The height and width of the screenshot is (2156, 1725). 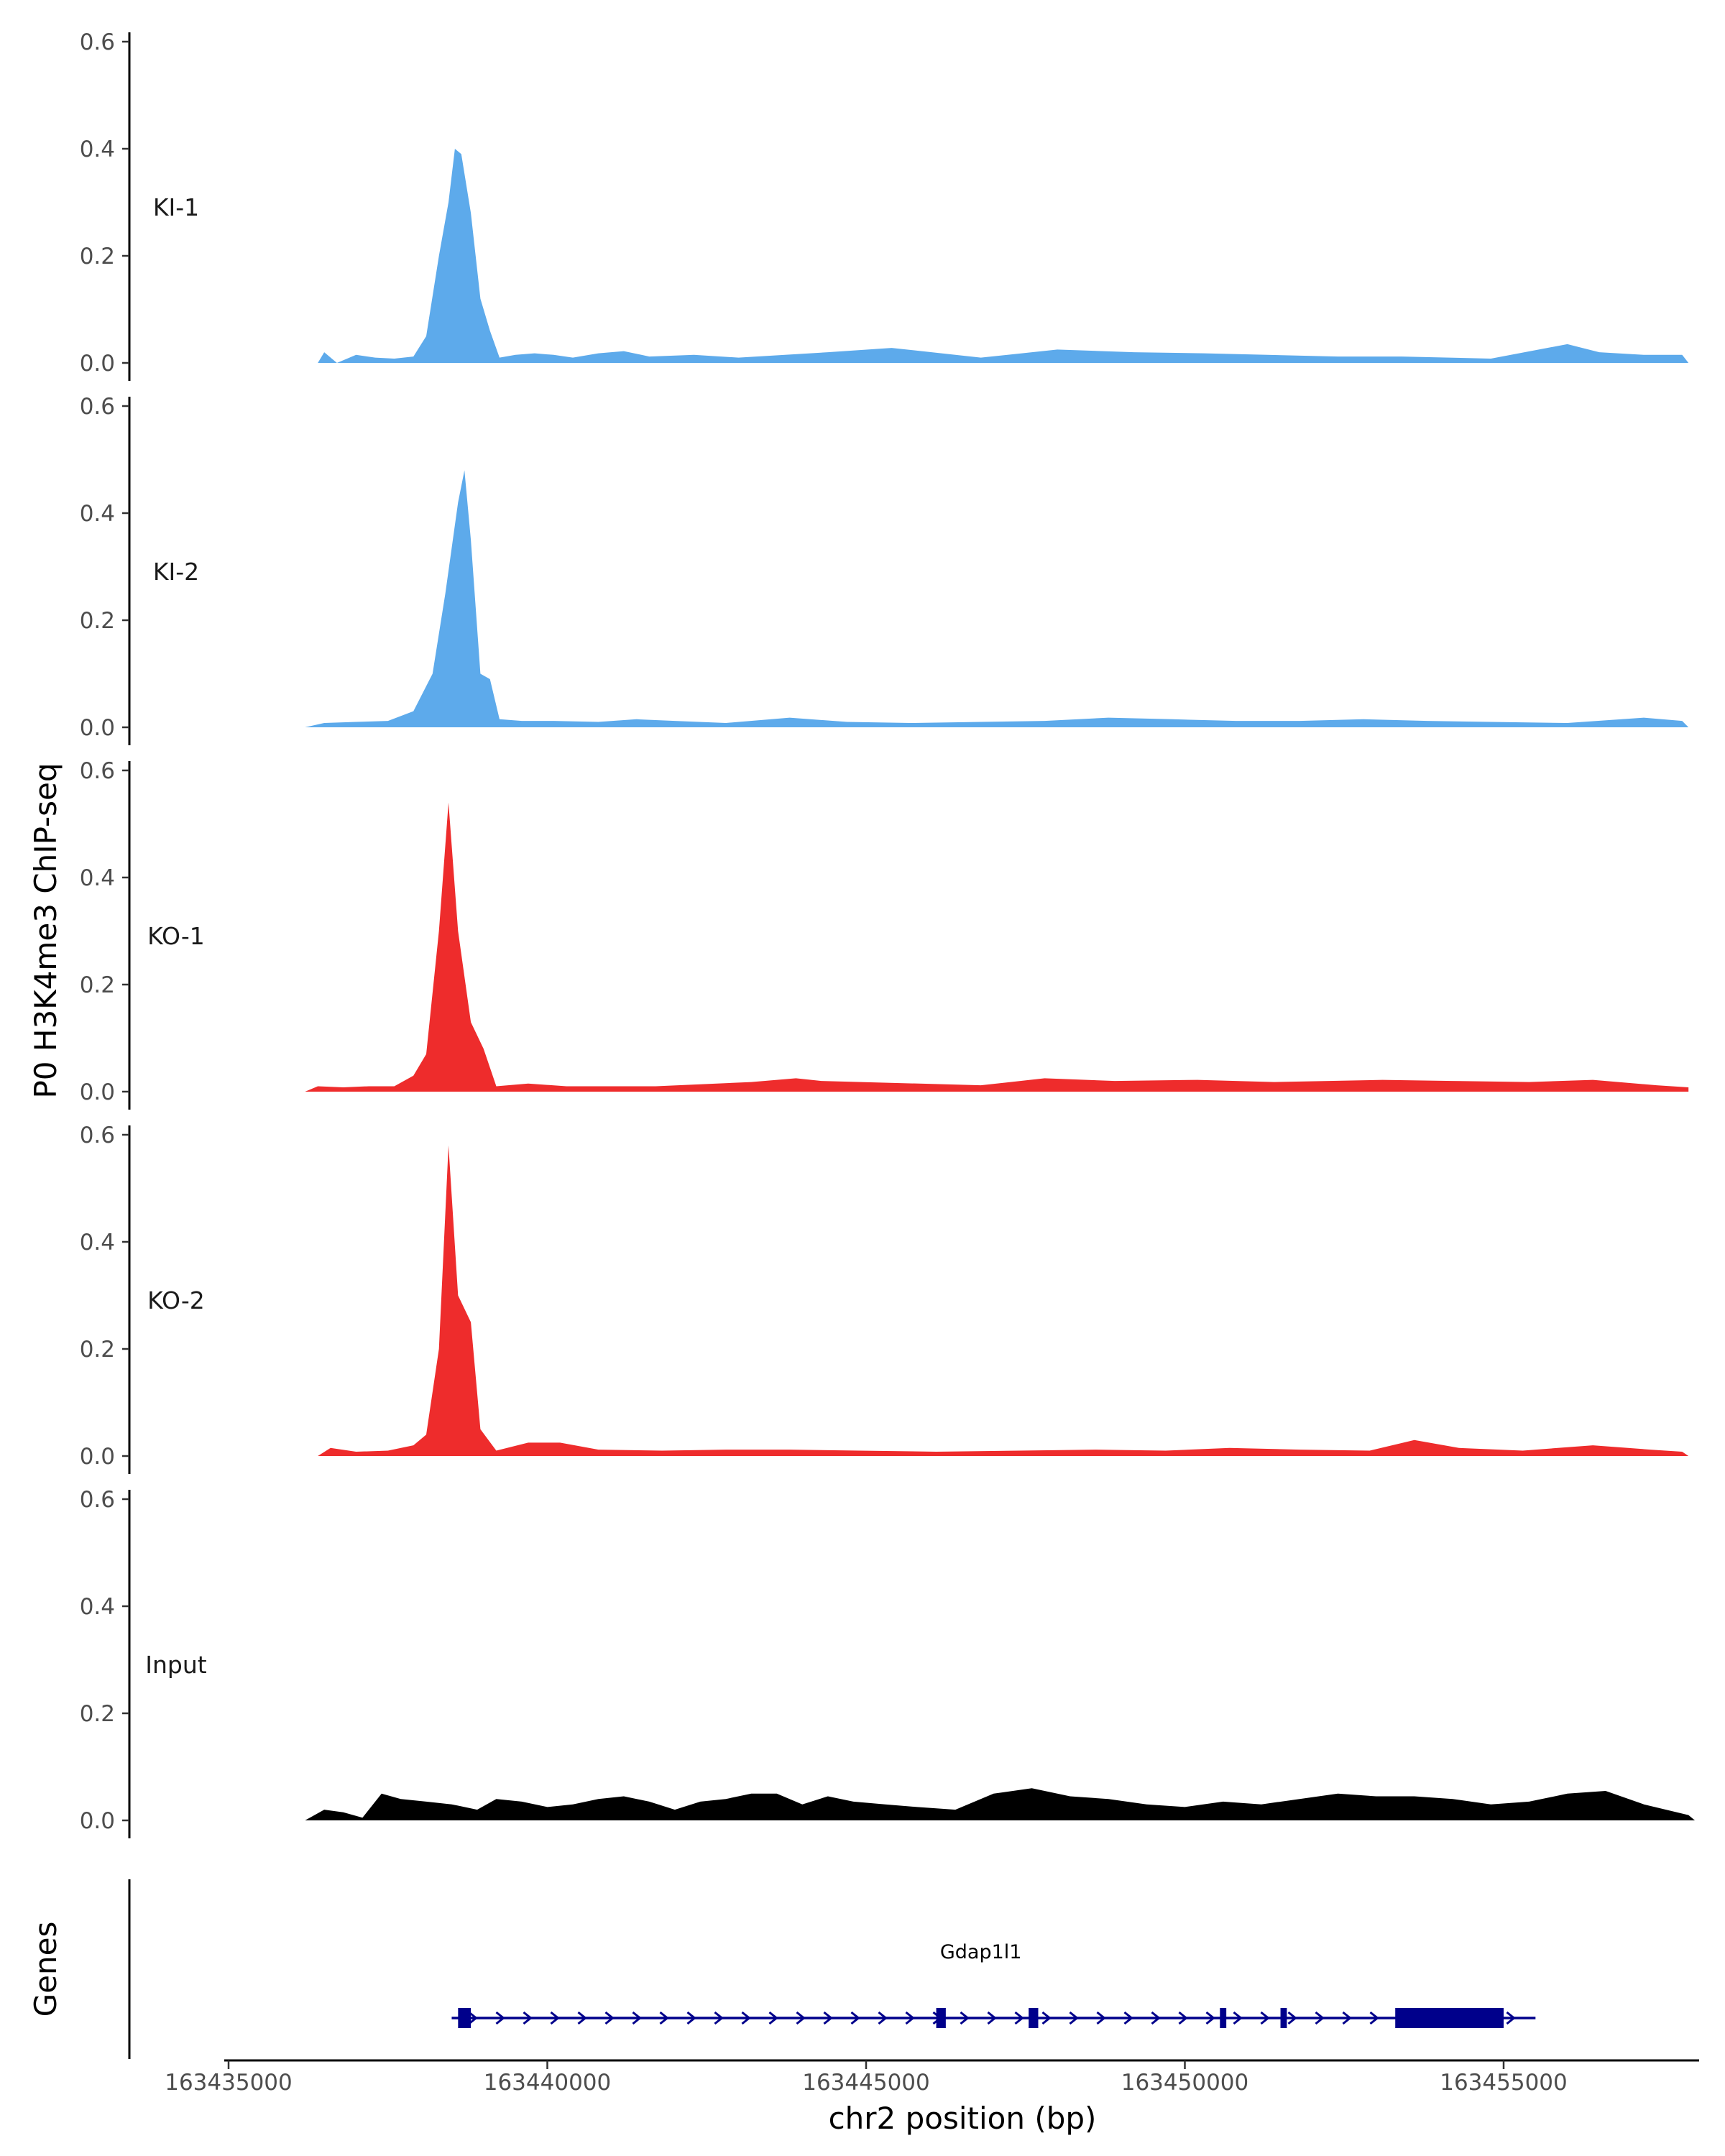 What do you see at coordinates (229, 2083) in the screenshot?
I see `x-tick-label: 163435000` at bounding box center [229, 2083].